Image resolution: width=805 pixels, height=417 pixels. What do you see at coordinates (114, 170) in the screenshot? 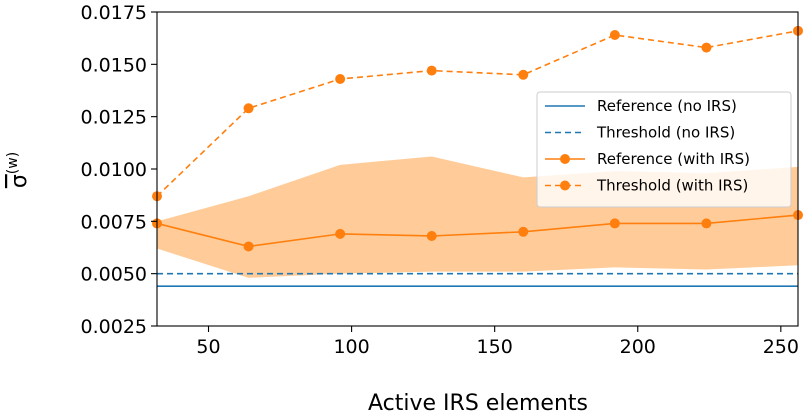
I see `y-tick-label: 0.0100` at bounding box center [114, 170].